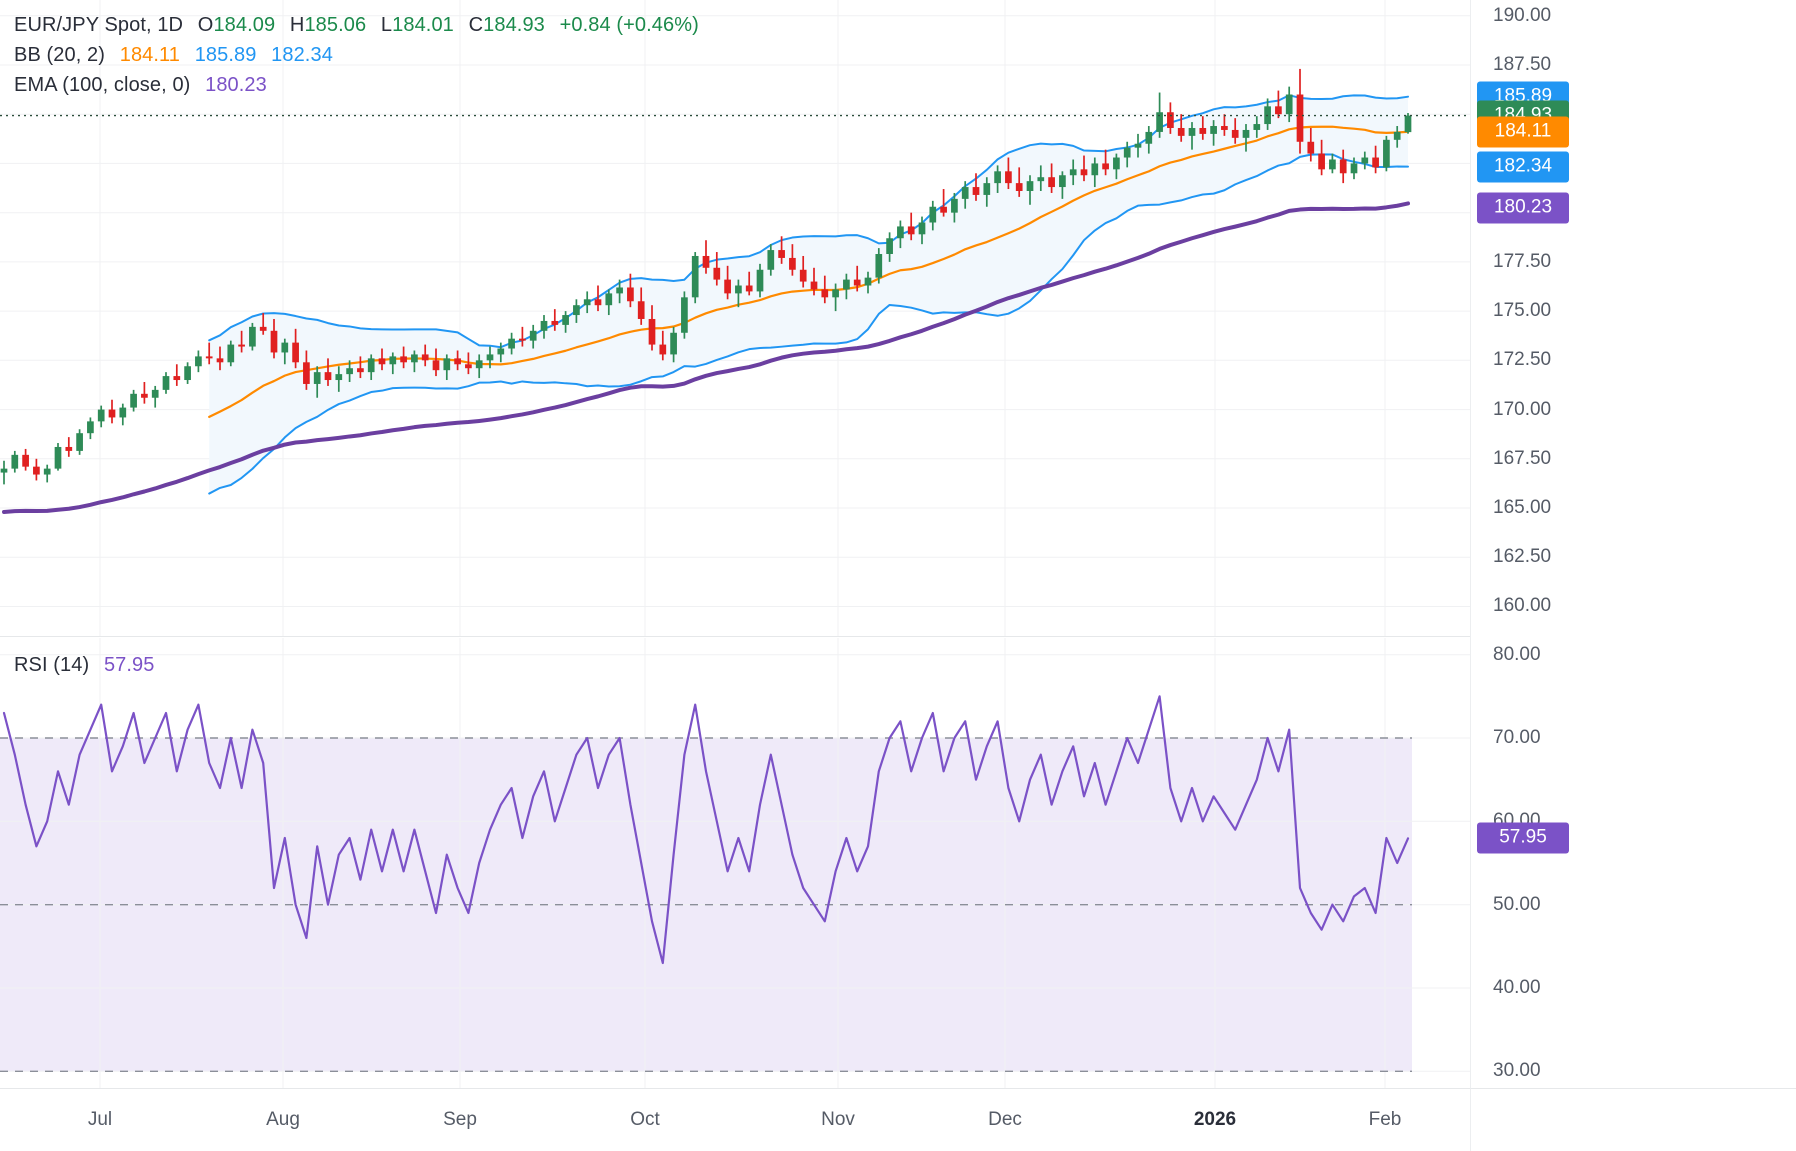 The width and height of the screenshot is (1796, 1151). I want to click on rsi-tick-label: 70.00, so click(1517, 737).